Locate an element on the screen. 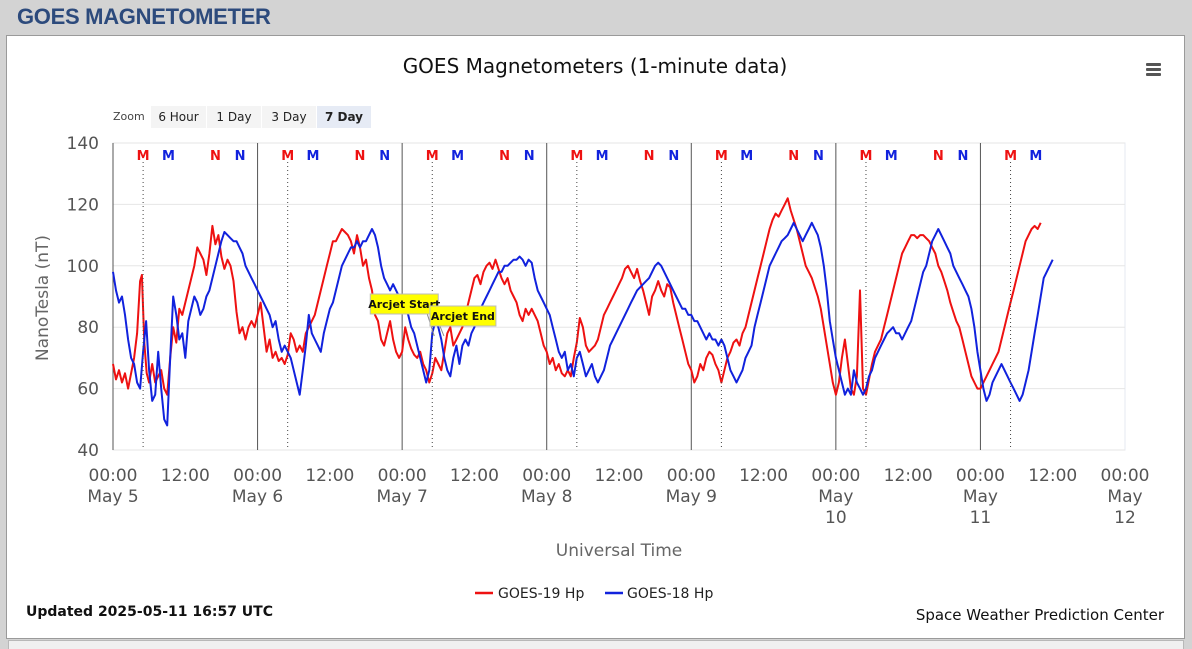 The image size is (1192, 649). arcjet-end-label: Arcjet End is located at coordinates (463, 316).